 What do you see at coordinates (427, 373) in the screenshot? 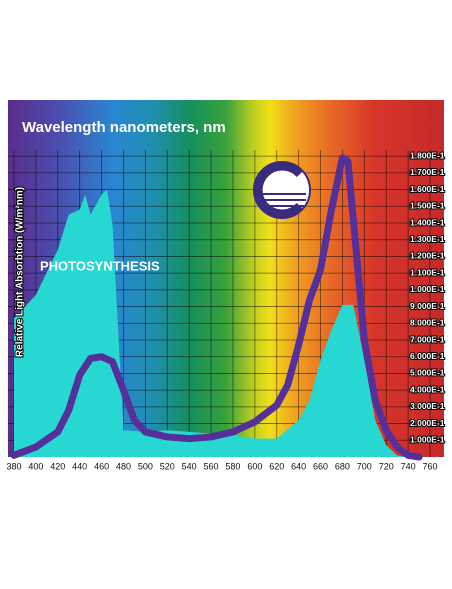
I see `y-tick-label: 5.000E-1` at bounding box center [427, 373].